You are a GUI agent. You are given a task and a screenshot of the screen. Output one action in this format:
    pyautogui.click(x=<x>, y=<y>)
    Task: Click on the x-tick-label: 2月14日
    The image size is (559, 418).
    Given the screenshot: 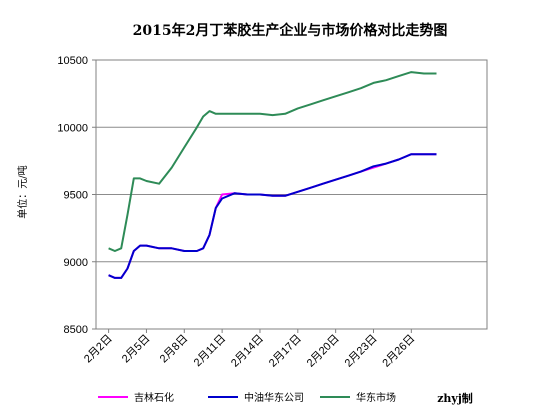 What is the action you would take?
    pyautogui.click(x=247, y=351)
    